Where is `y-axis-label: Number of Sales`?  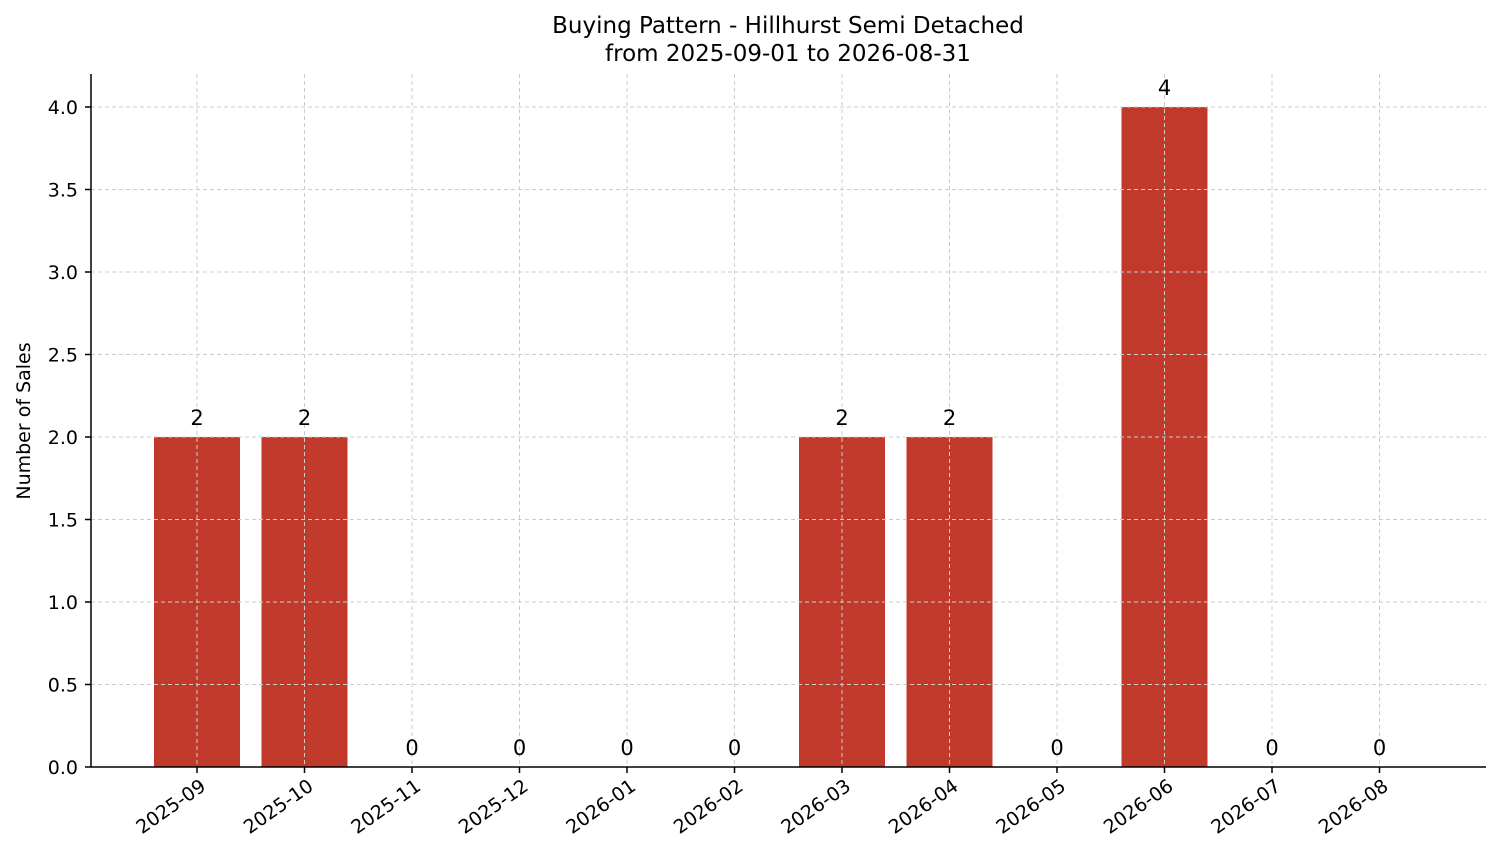
y-axis-label: Number of Sales is located at coordinates (24, 420).